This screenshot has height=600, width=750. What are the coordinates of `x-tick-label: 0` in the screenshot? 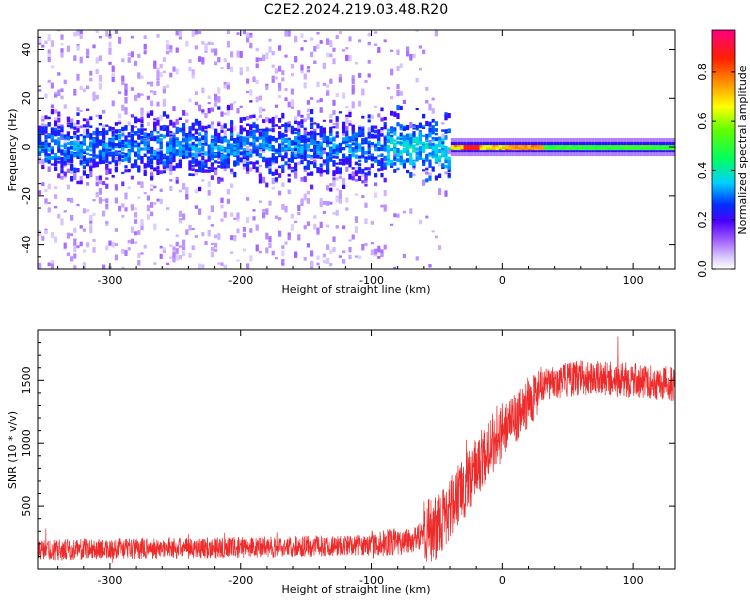 It's located at (502, 580).